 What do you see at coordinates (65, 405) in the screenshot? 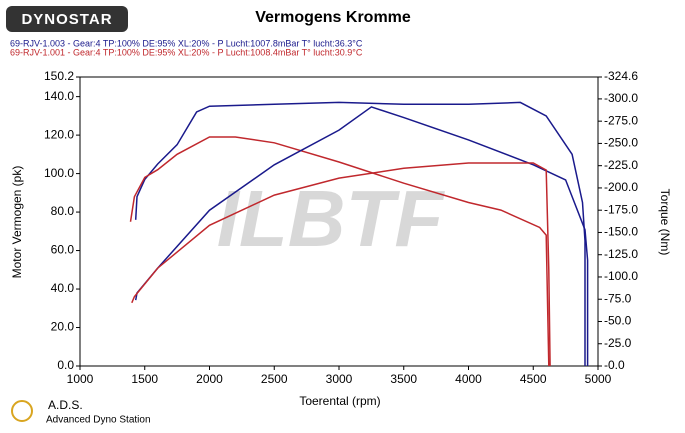
I see `footer-brand: A.D.S.` at bounding box center [65, 405].